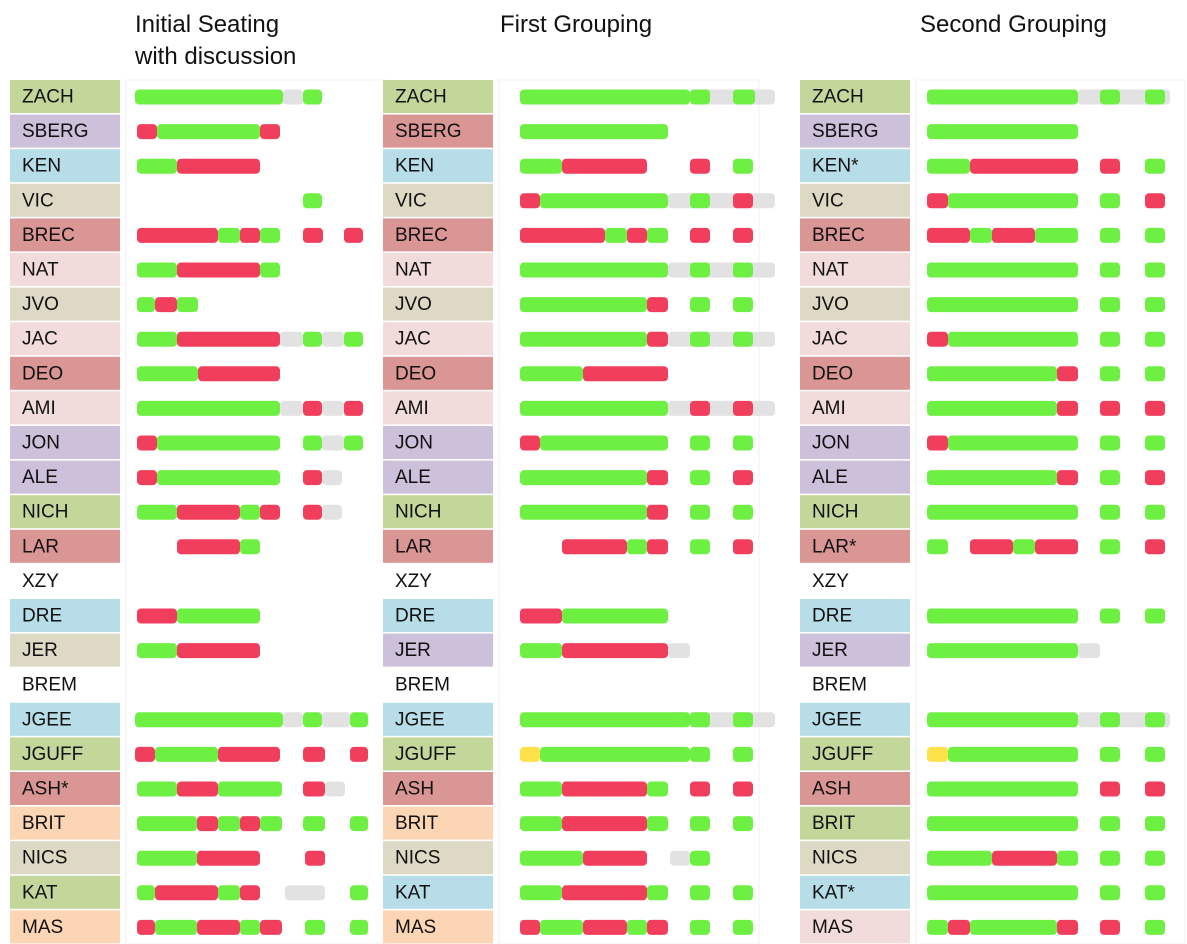 This screenshot has height=944, width=1187. Describe the element at coordinates (215, 56) in the screenshot. I see `panel-title: with discussion` at that location.